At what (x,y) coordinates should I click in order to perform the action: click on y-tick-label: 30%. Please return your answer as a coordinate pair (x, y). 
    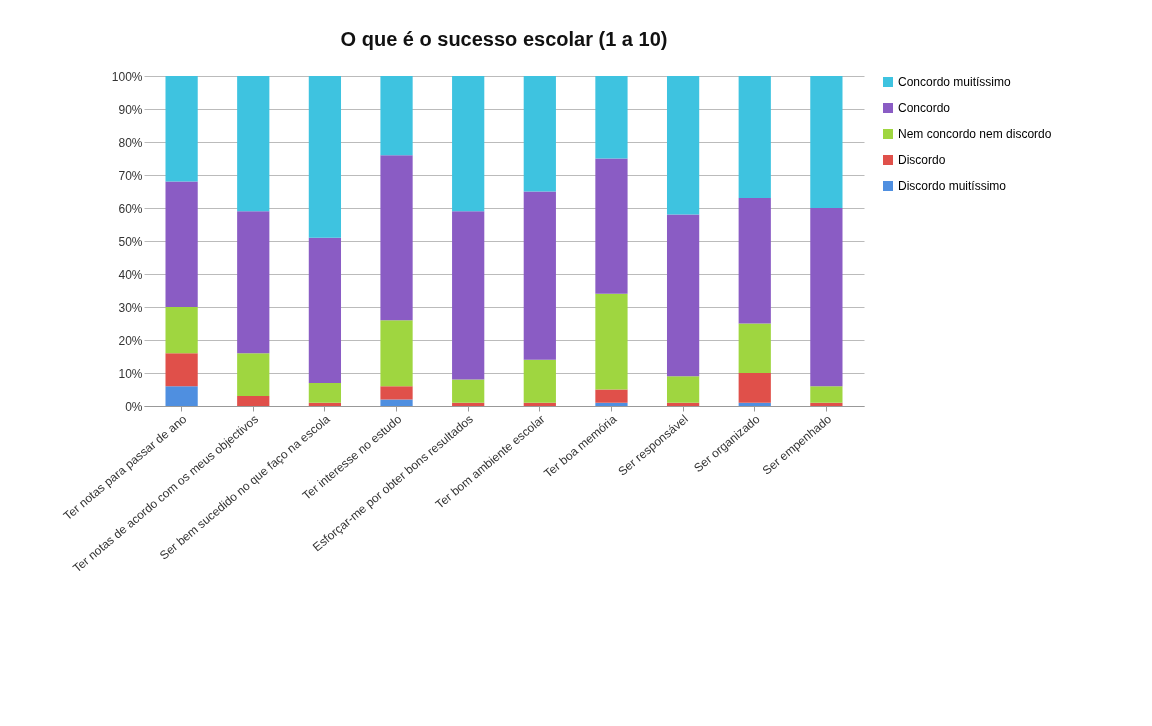
    Looking at the image, I should click on (130, 307).